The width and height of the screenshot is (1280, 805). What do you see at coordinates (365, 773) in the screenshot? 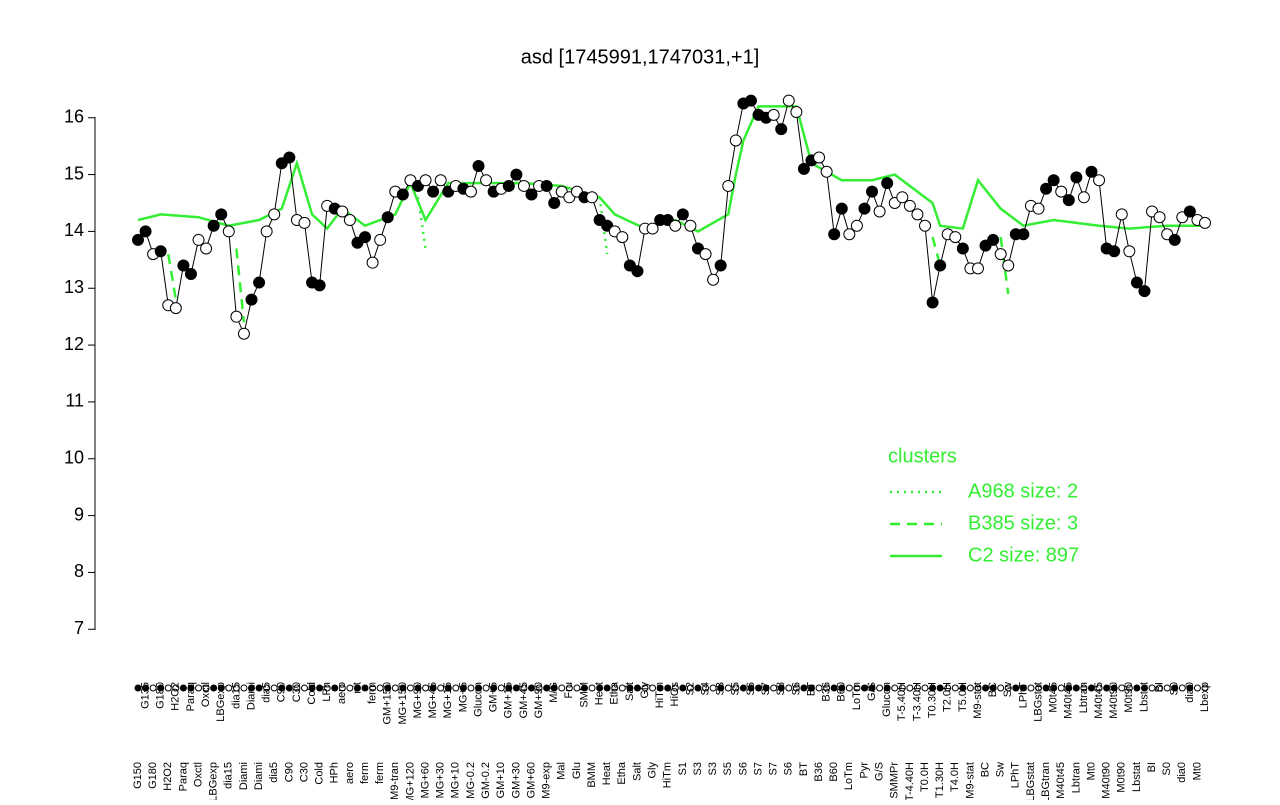
I see `x-tick-label: ferm` at bounding box center [365, 773].